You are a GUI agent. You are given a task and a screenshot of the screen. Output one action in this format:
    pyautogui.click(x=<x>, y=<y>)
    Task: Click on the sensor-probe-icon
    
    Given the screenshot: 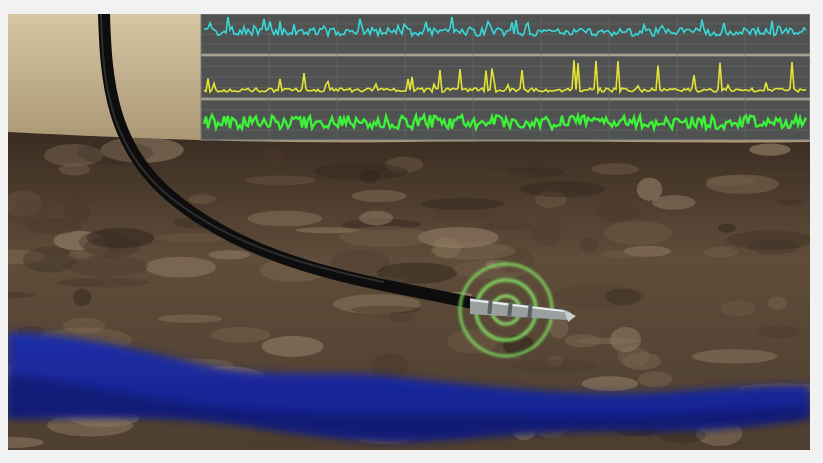 What is the action you would take?
    pyautogui.click(x=522, y=310)
    